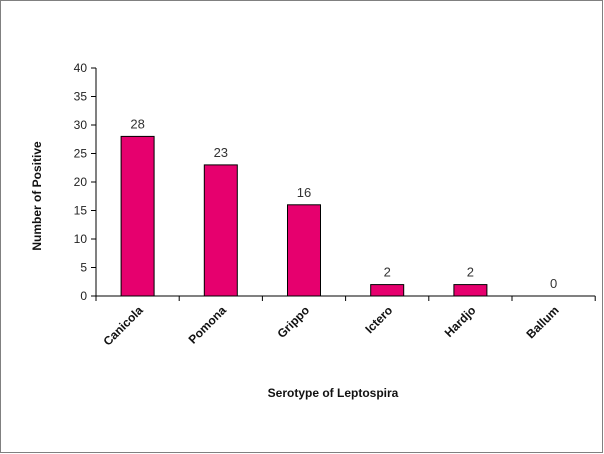  What do you see at coordinates (81, 154) in the screenshot?
I see `y-tick-label: 25` at bounding box center [81, 154].